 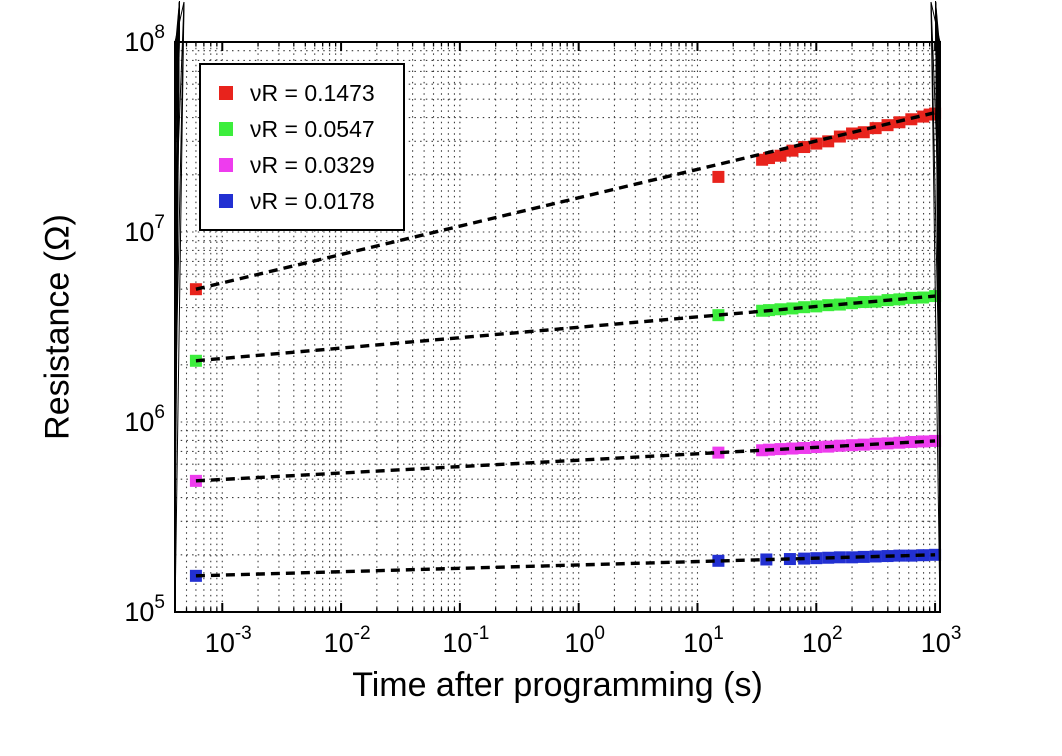 I want to click on legend-entry-1: νR = 0.0547, so click(x=297, y=129).